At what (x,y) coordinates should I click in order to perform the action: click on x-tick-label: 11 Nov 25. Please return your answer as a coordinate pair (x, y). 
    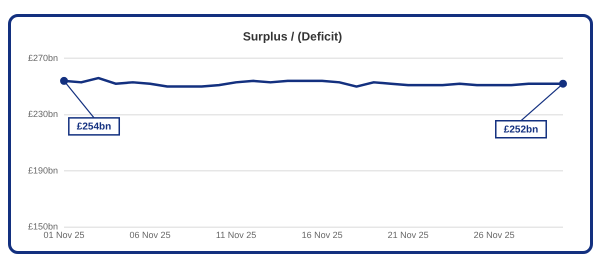
    Looking at the image, I should click on (236, 235).